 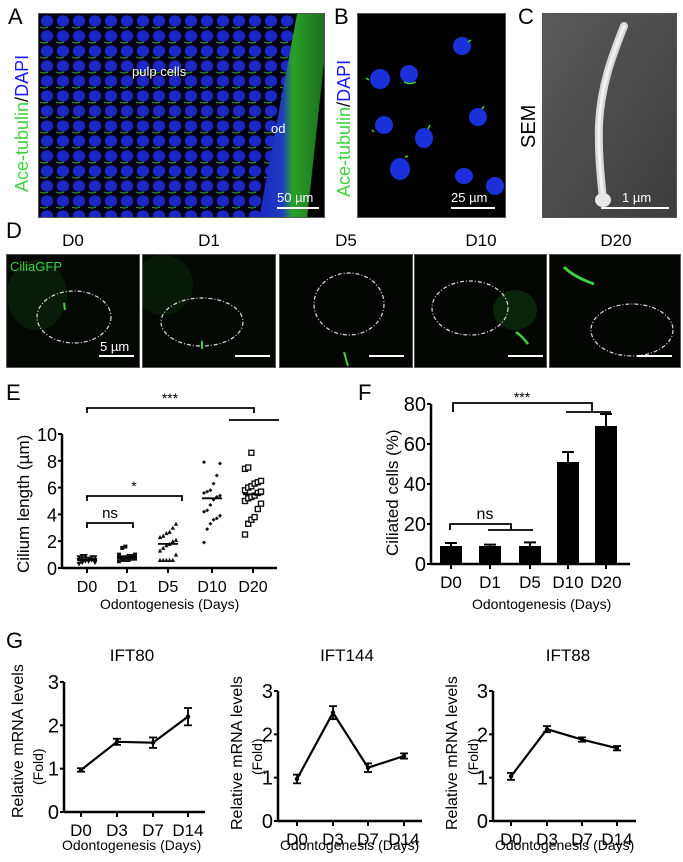 I want to click on chart-e-ylabel: Cilium length (µm), so click(x=23, y=503).